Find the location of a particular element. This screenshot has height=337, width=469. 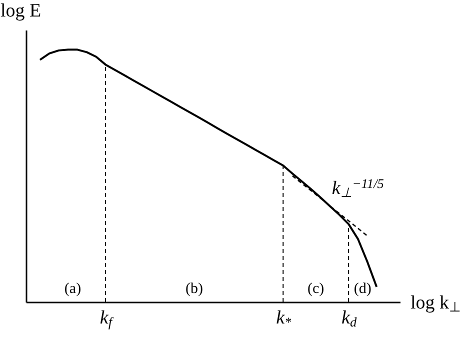

x-tick-label: k$_{f}$ is located at coordinates (107, 319).